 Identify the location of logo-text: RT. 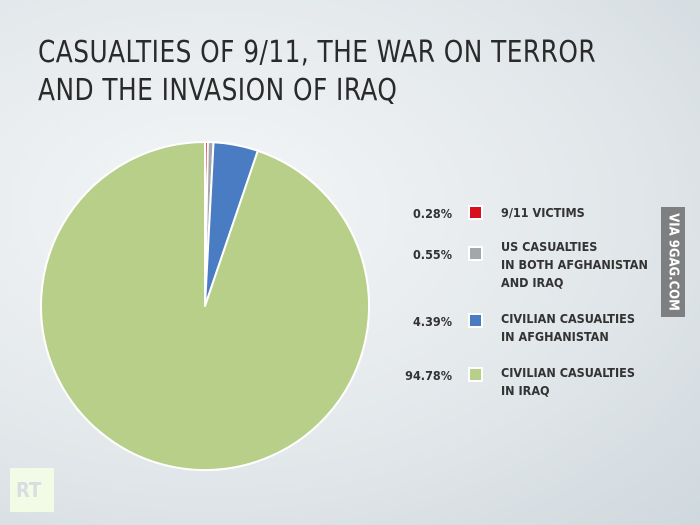
(29, 490).